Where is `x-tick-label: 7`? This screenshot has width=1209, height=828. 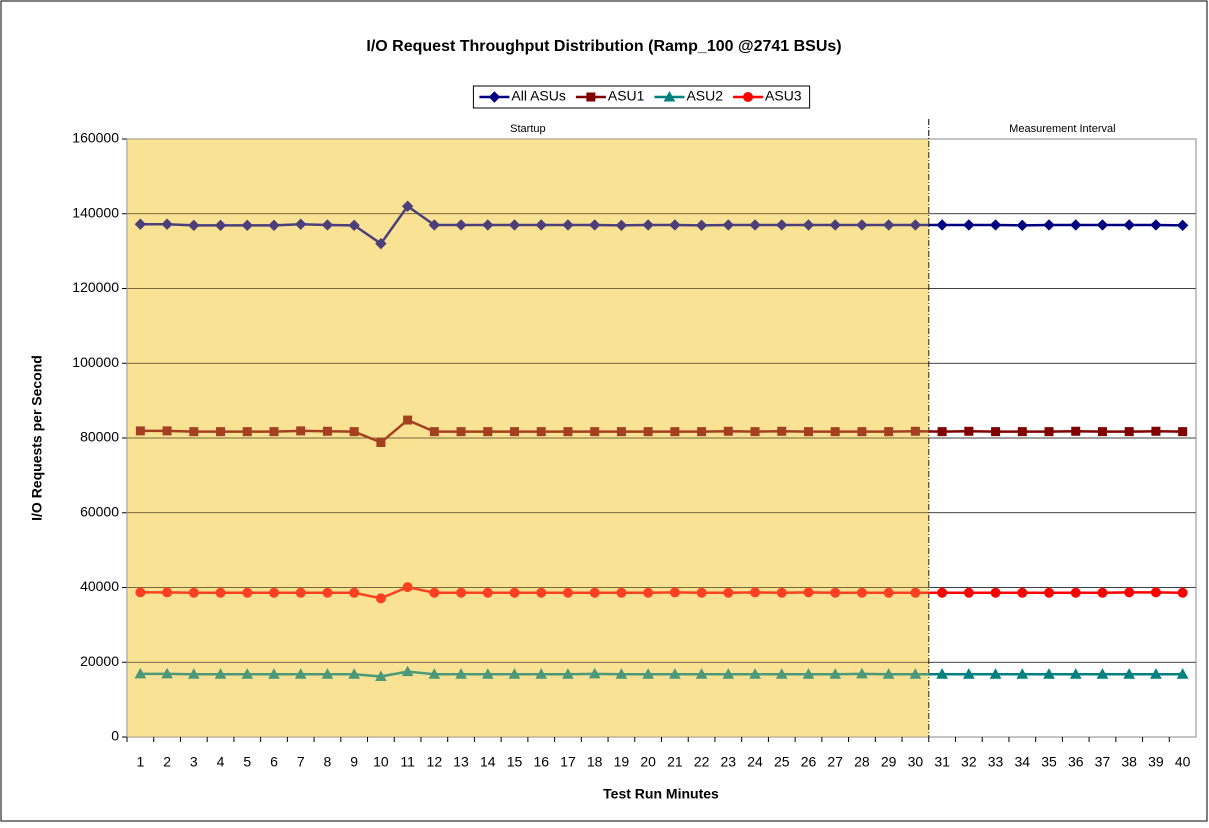
x-tick-label: 7 is located at coordinates (301, 762).